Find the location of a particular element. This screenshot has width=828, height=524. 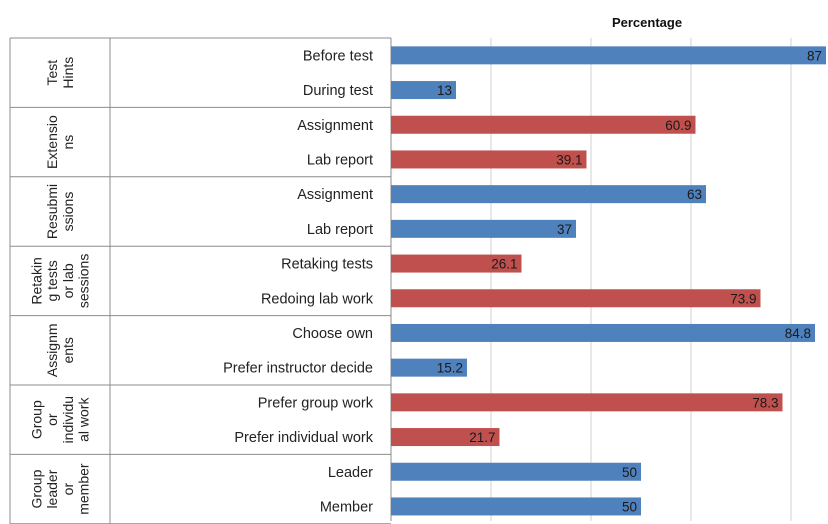

group-label-line: ssions is located at coordinates (68, 212).